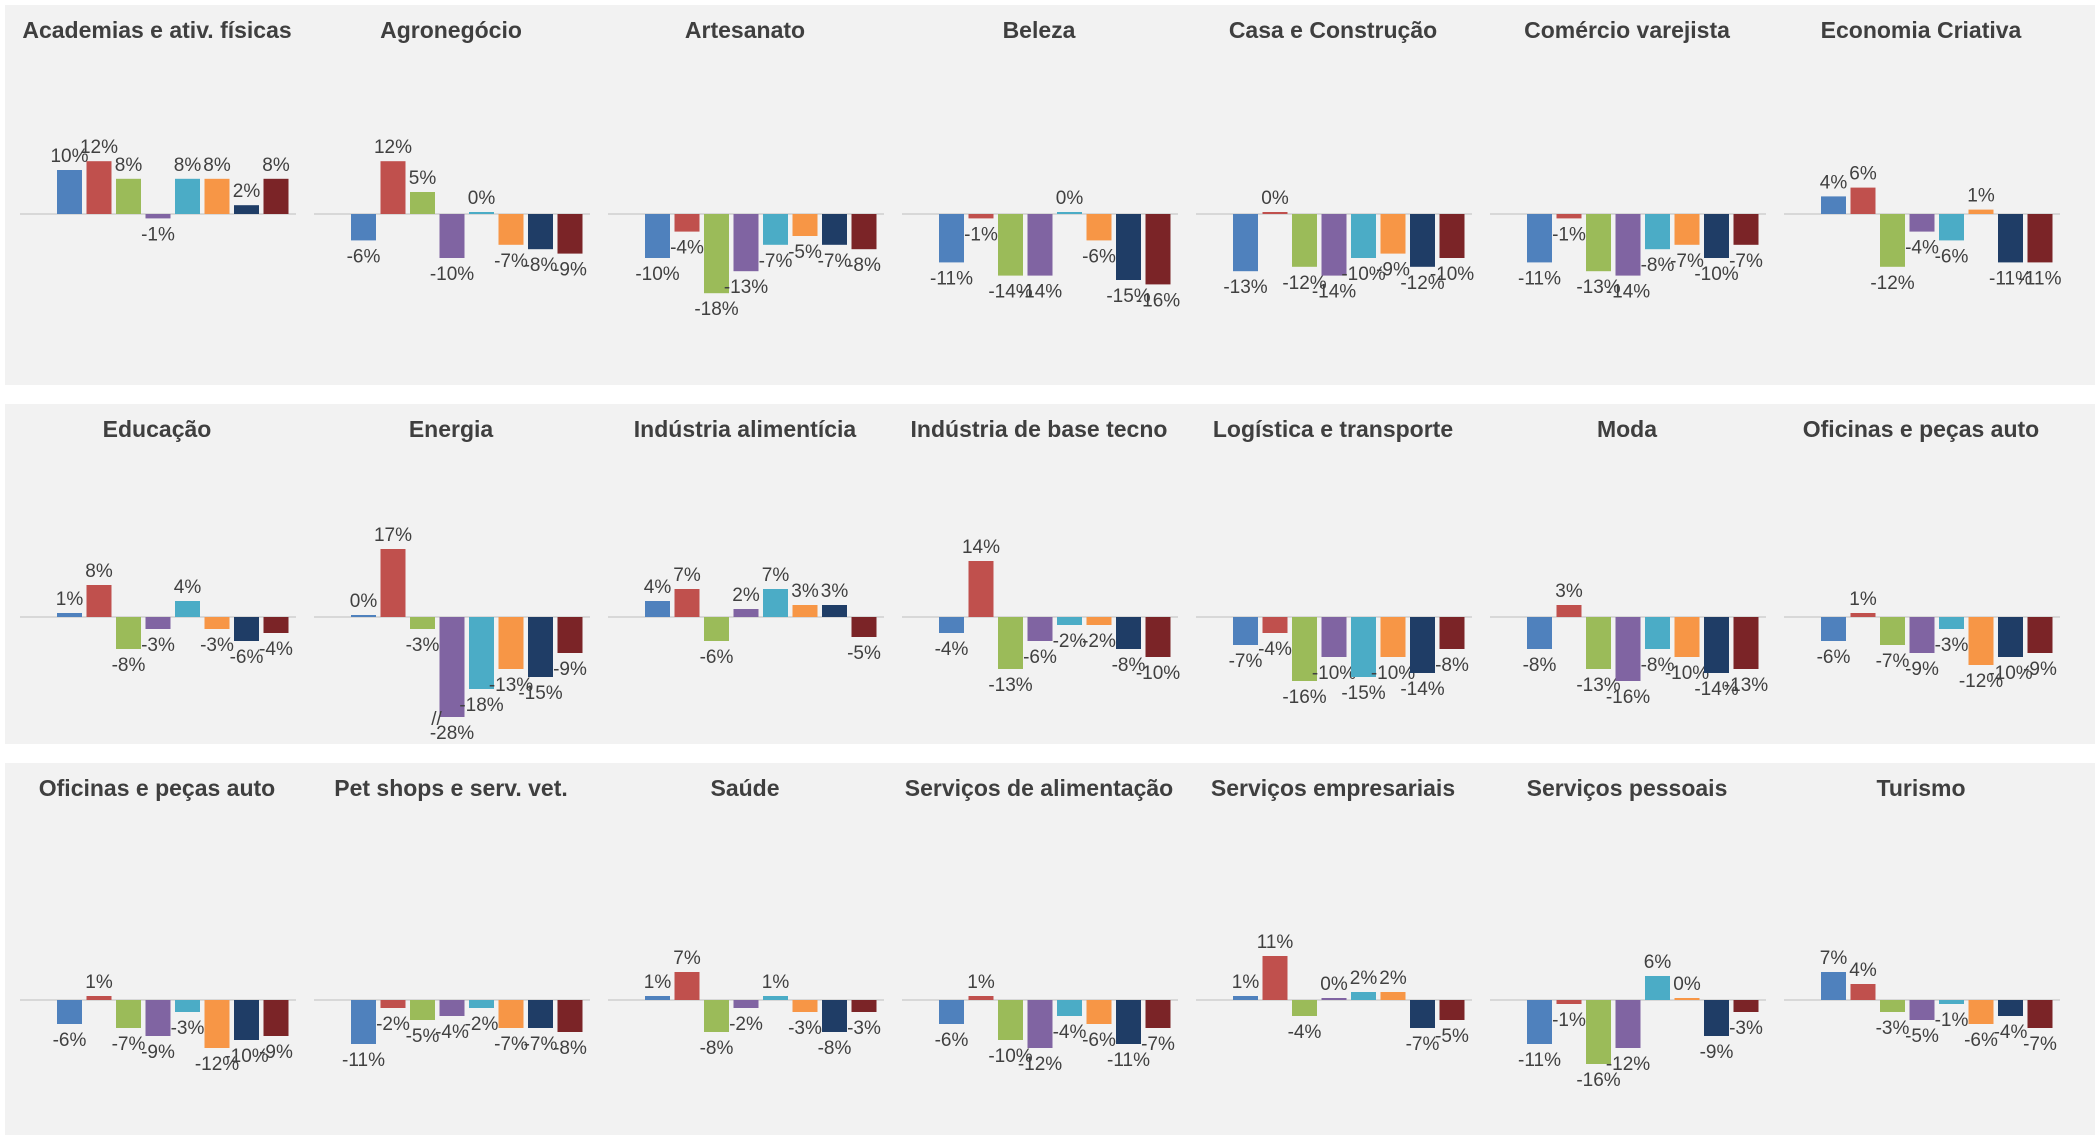  I want to click on data-label: -16%, so click(1598, 1080).